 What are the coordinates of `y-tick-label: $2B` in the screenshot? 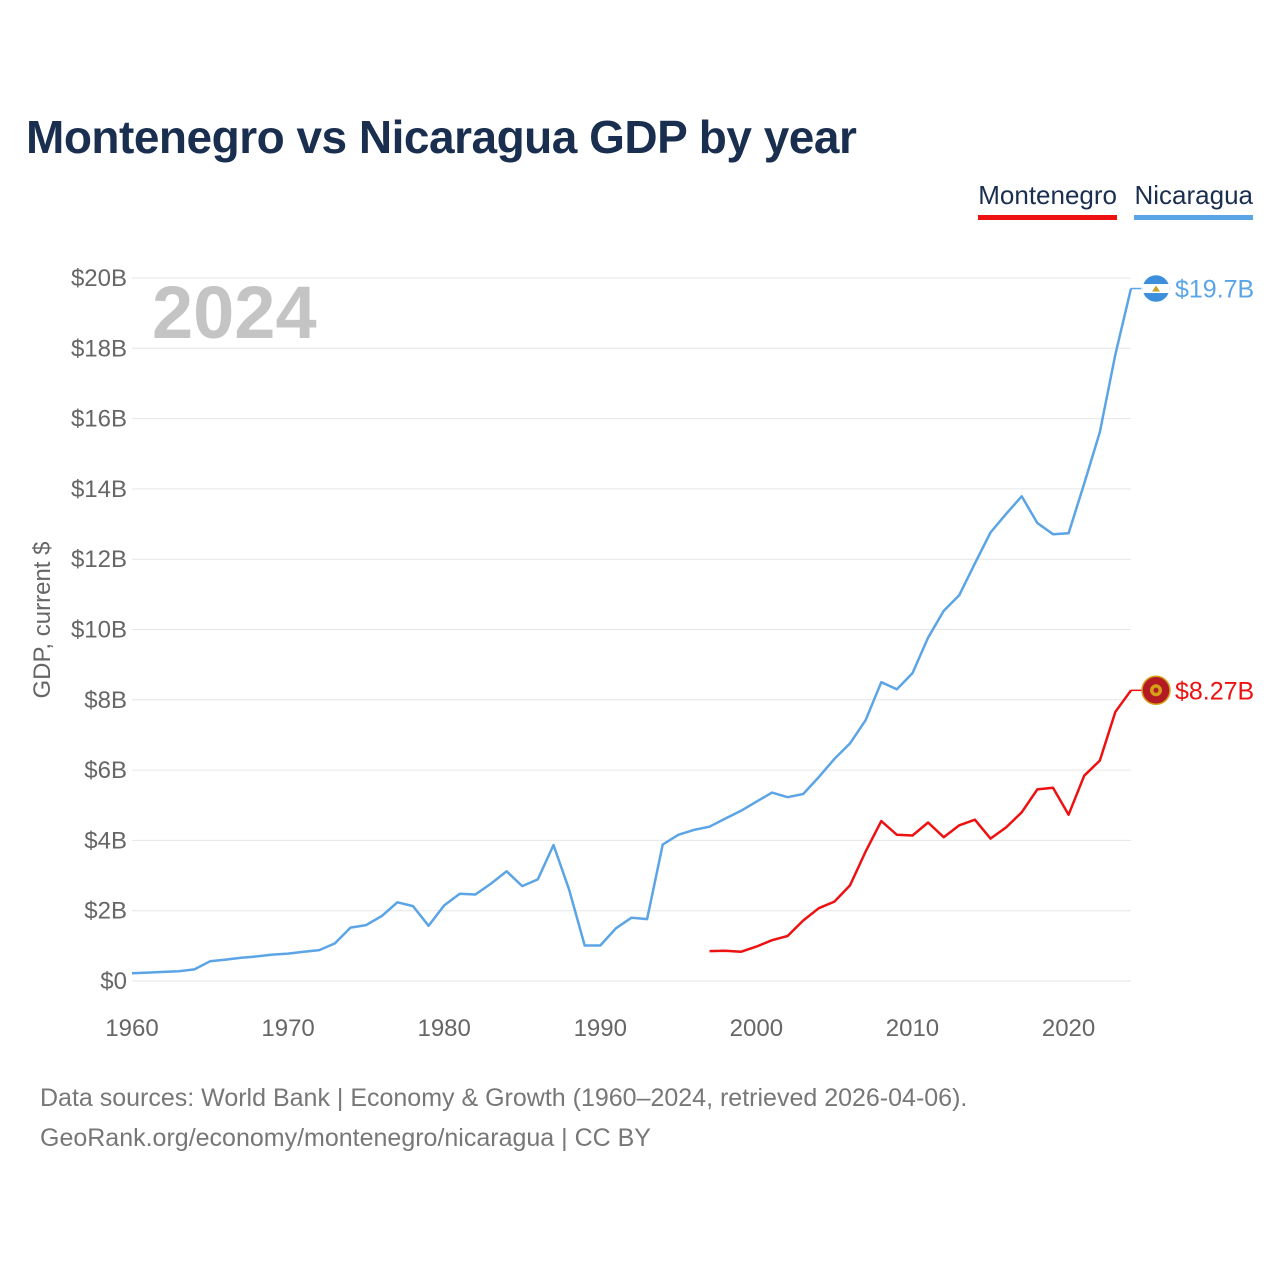 It's located at (105, 911).